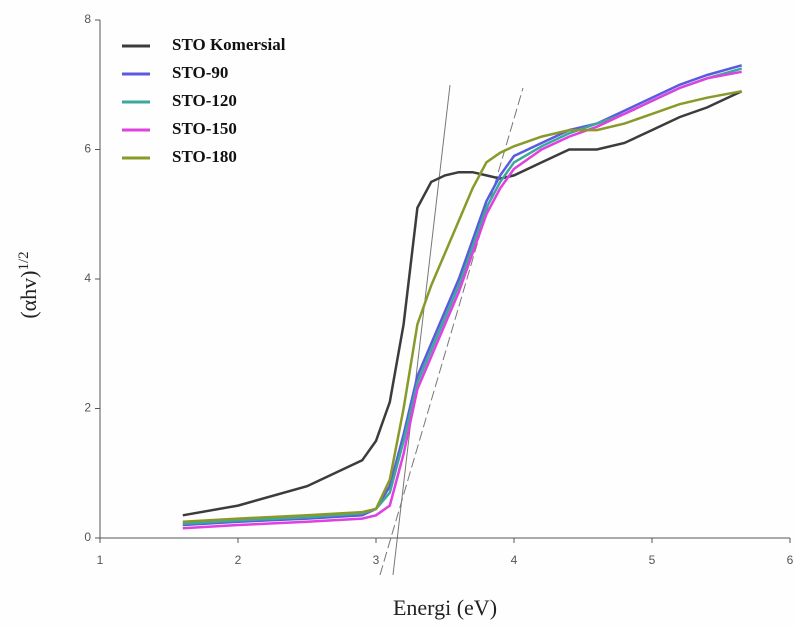  What do you see at coordinates (24, 260) in the screenshot?
I see `y-axis-label-sup: 1/2` at bounding box center [24, 260].